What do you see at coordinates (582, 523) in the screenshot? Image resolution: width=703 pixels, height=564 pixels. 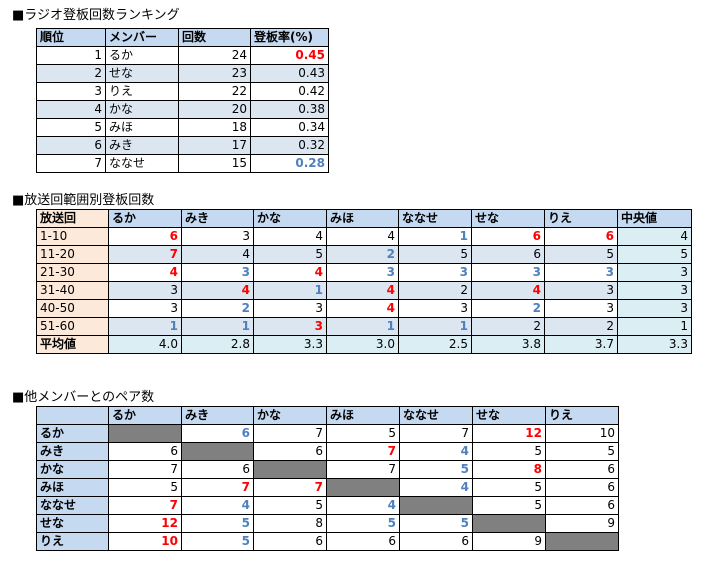 I see `pair-value-cell: 9` at bounding box center [582, 523].